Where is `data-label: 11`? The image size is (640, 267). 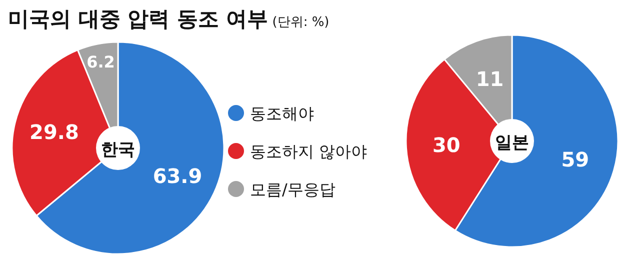 data-label: 11 is located at coordinates (490, 79).